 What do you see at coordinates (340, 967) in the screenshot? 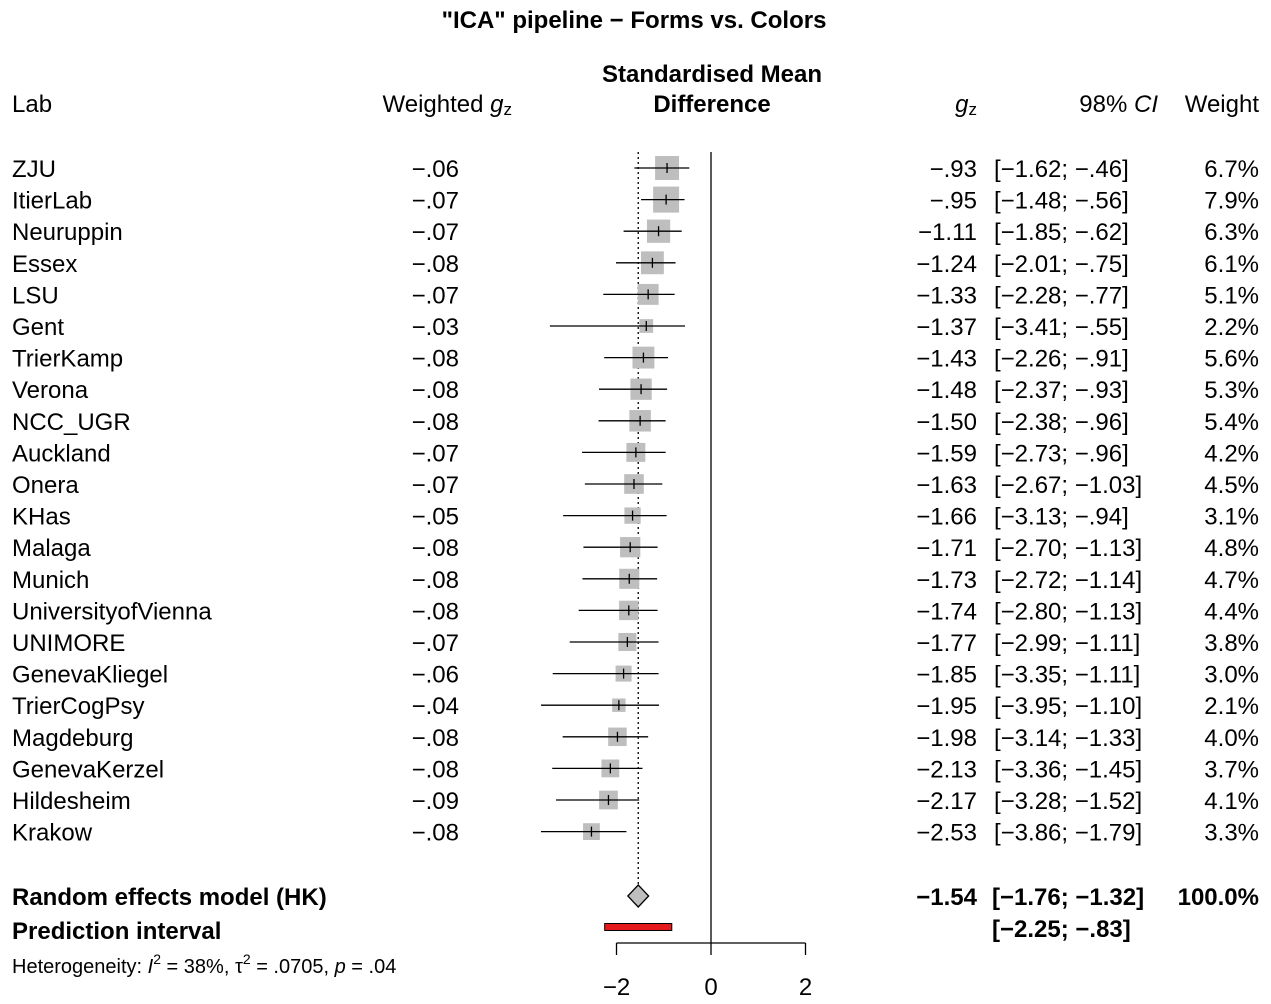
I see `heterogeneity-p-symbol: p` at bounding box center [340, 967].